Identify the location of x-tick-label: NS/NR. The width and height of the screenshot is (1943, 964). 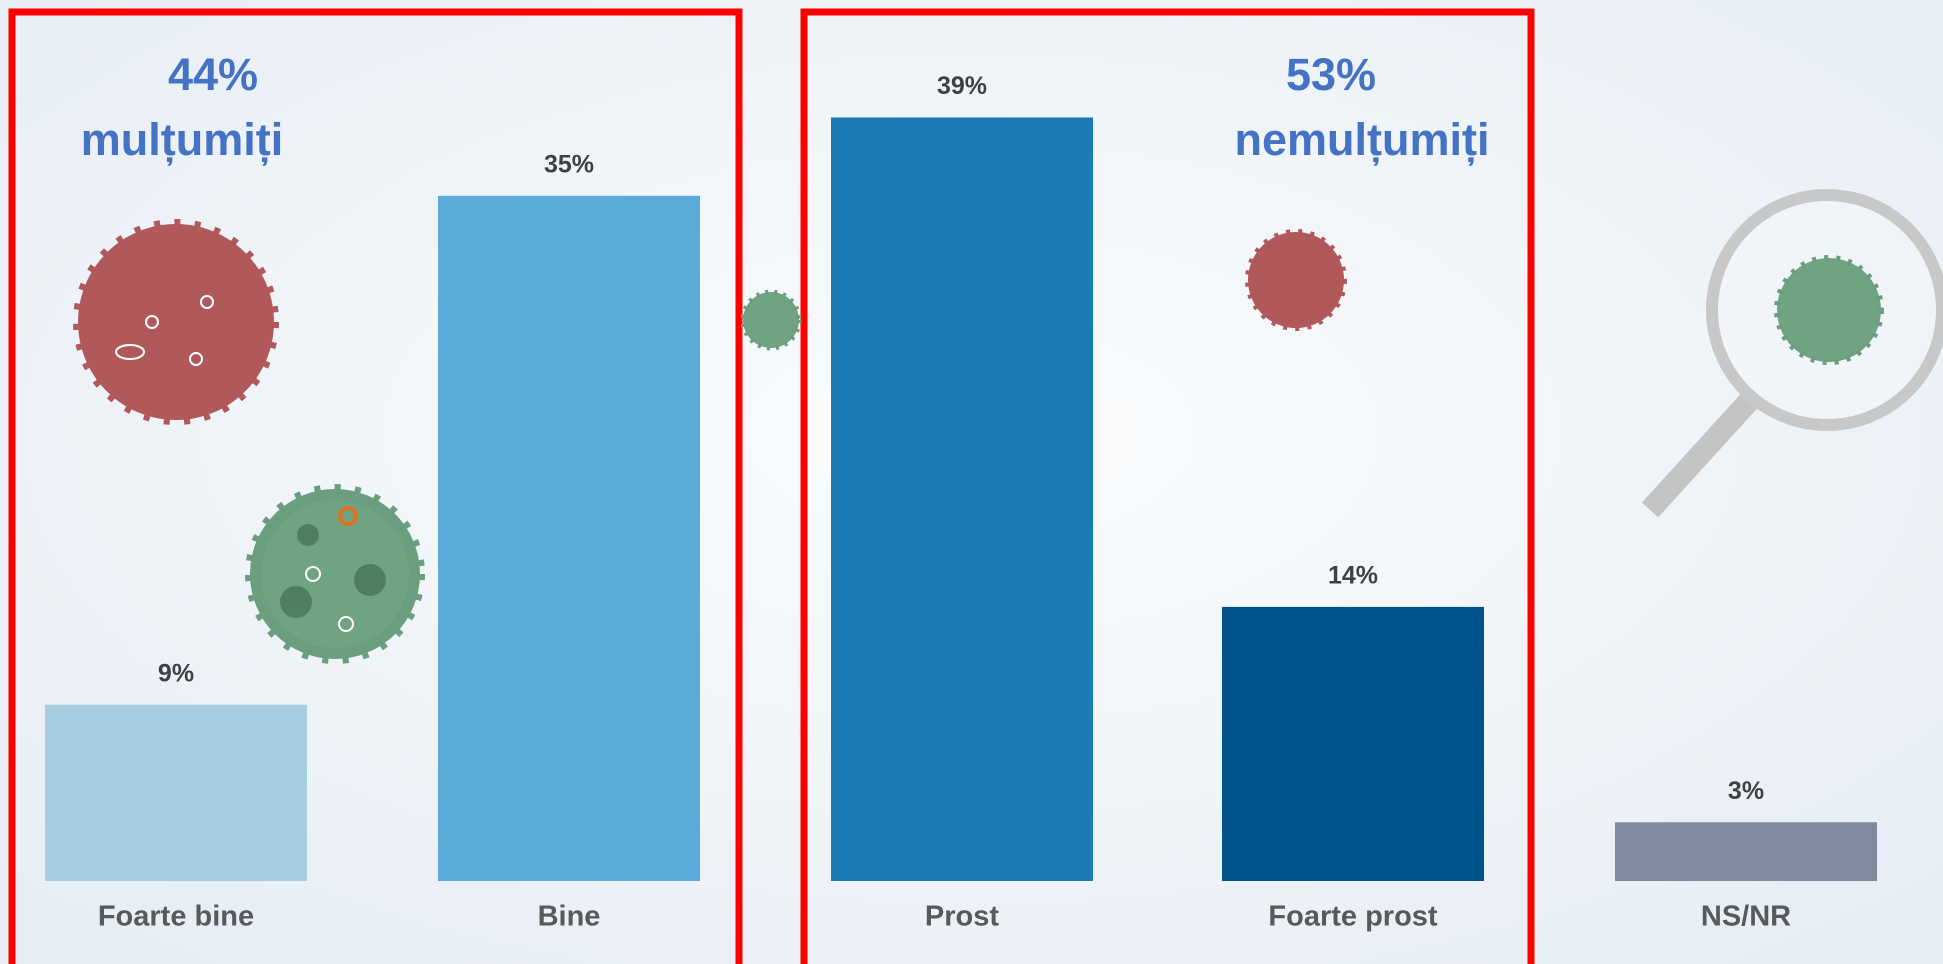
(1746, 917).